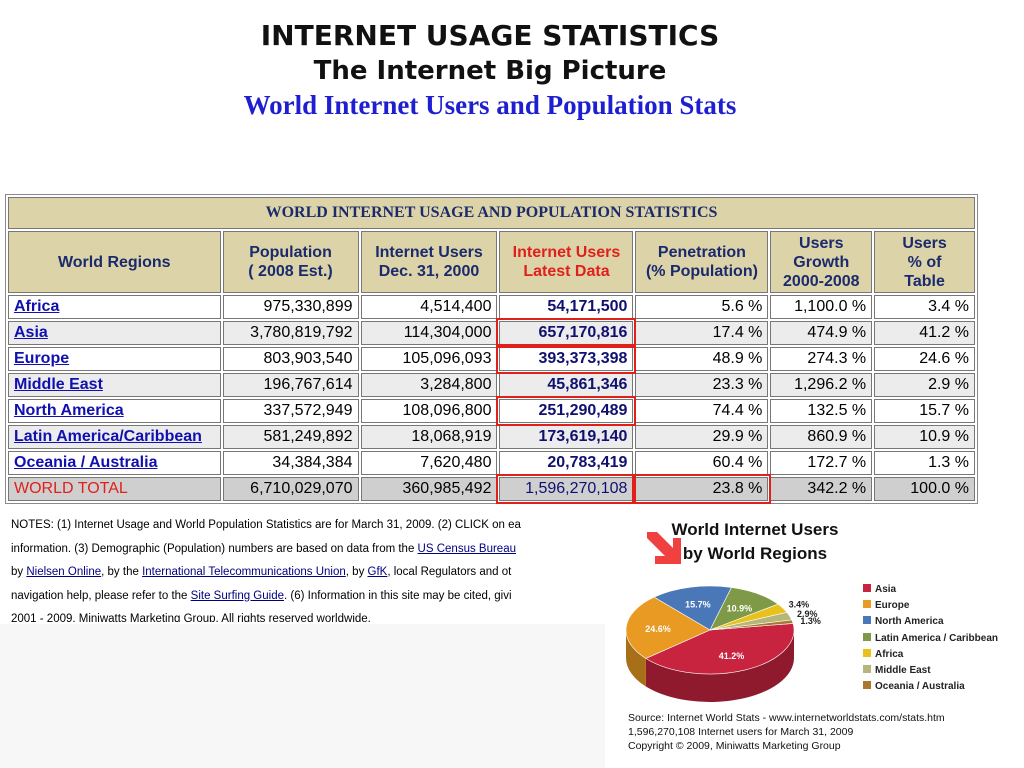 The width and height of the screenshot is (1024, 768). What do you see at coordinates (429, 385) in the screenshot?
I see `table-cell: 3,284,800` at bounding box center [429, 385].